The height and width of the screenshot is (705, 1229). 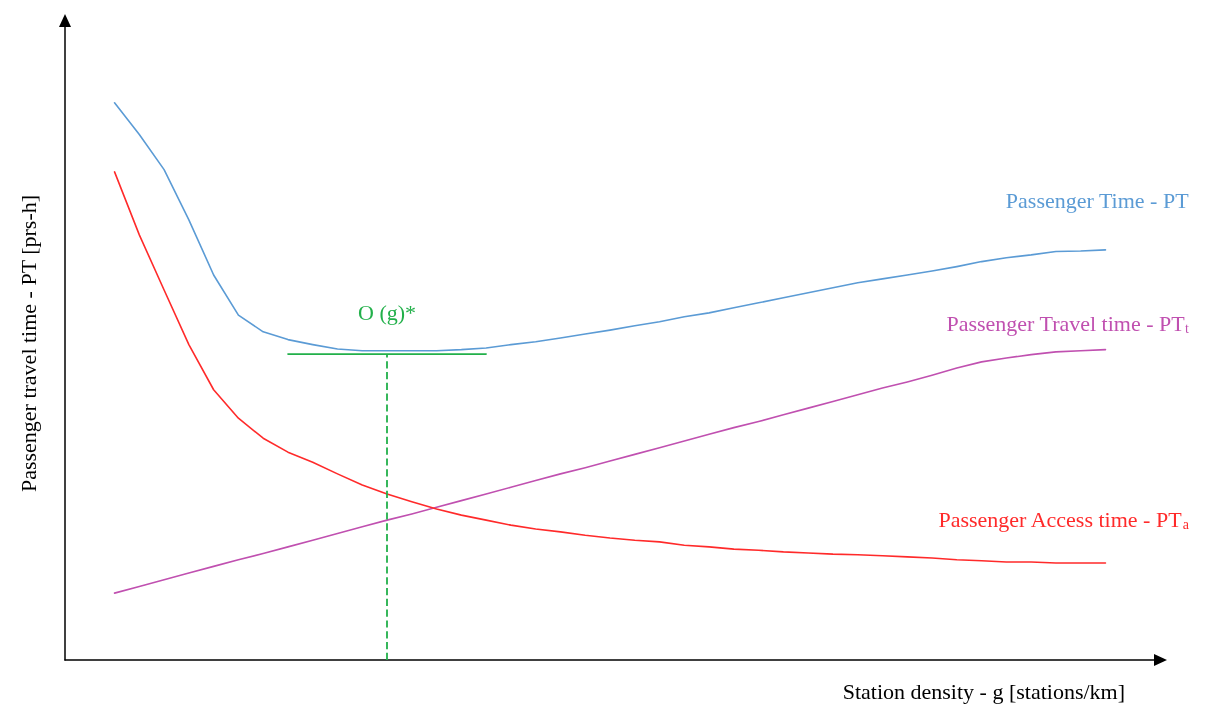 I want to click on annotation: O (g)*, so click(x=387, y=312).